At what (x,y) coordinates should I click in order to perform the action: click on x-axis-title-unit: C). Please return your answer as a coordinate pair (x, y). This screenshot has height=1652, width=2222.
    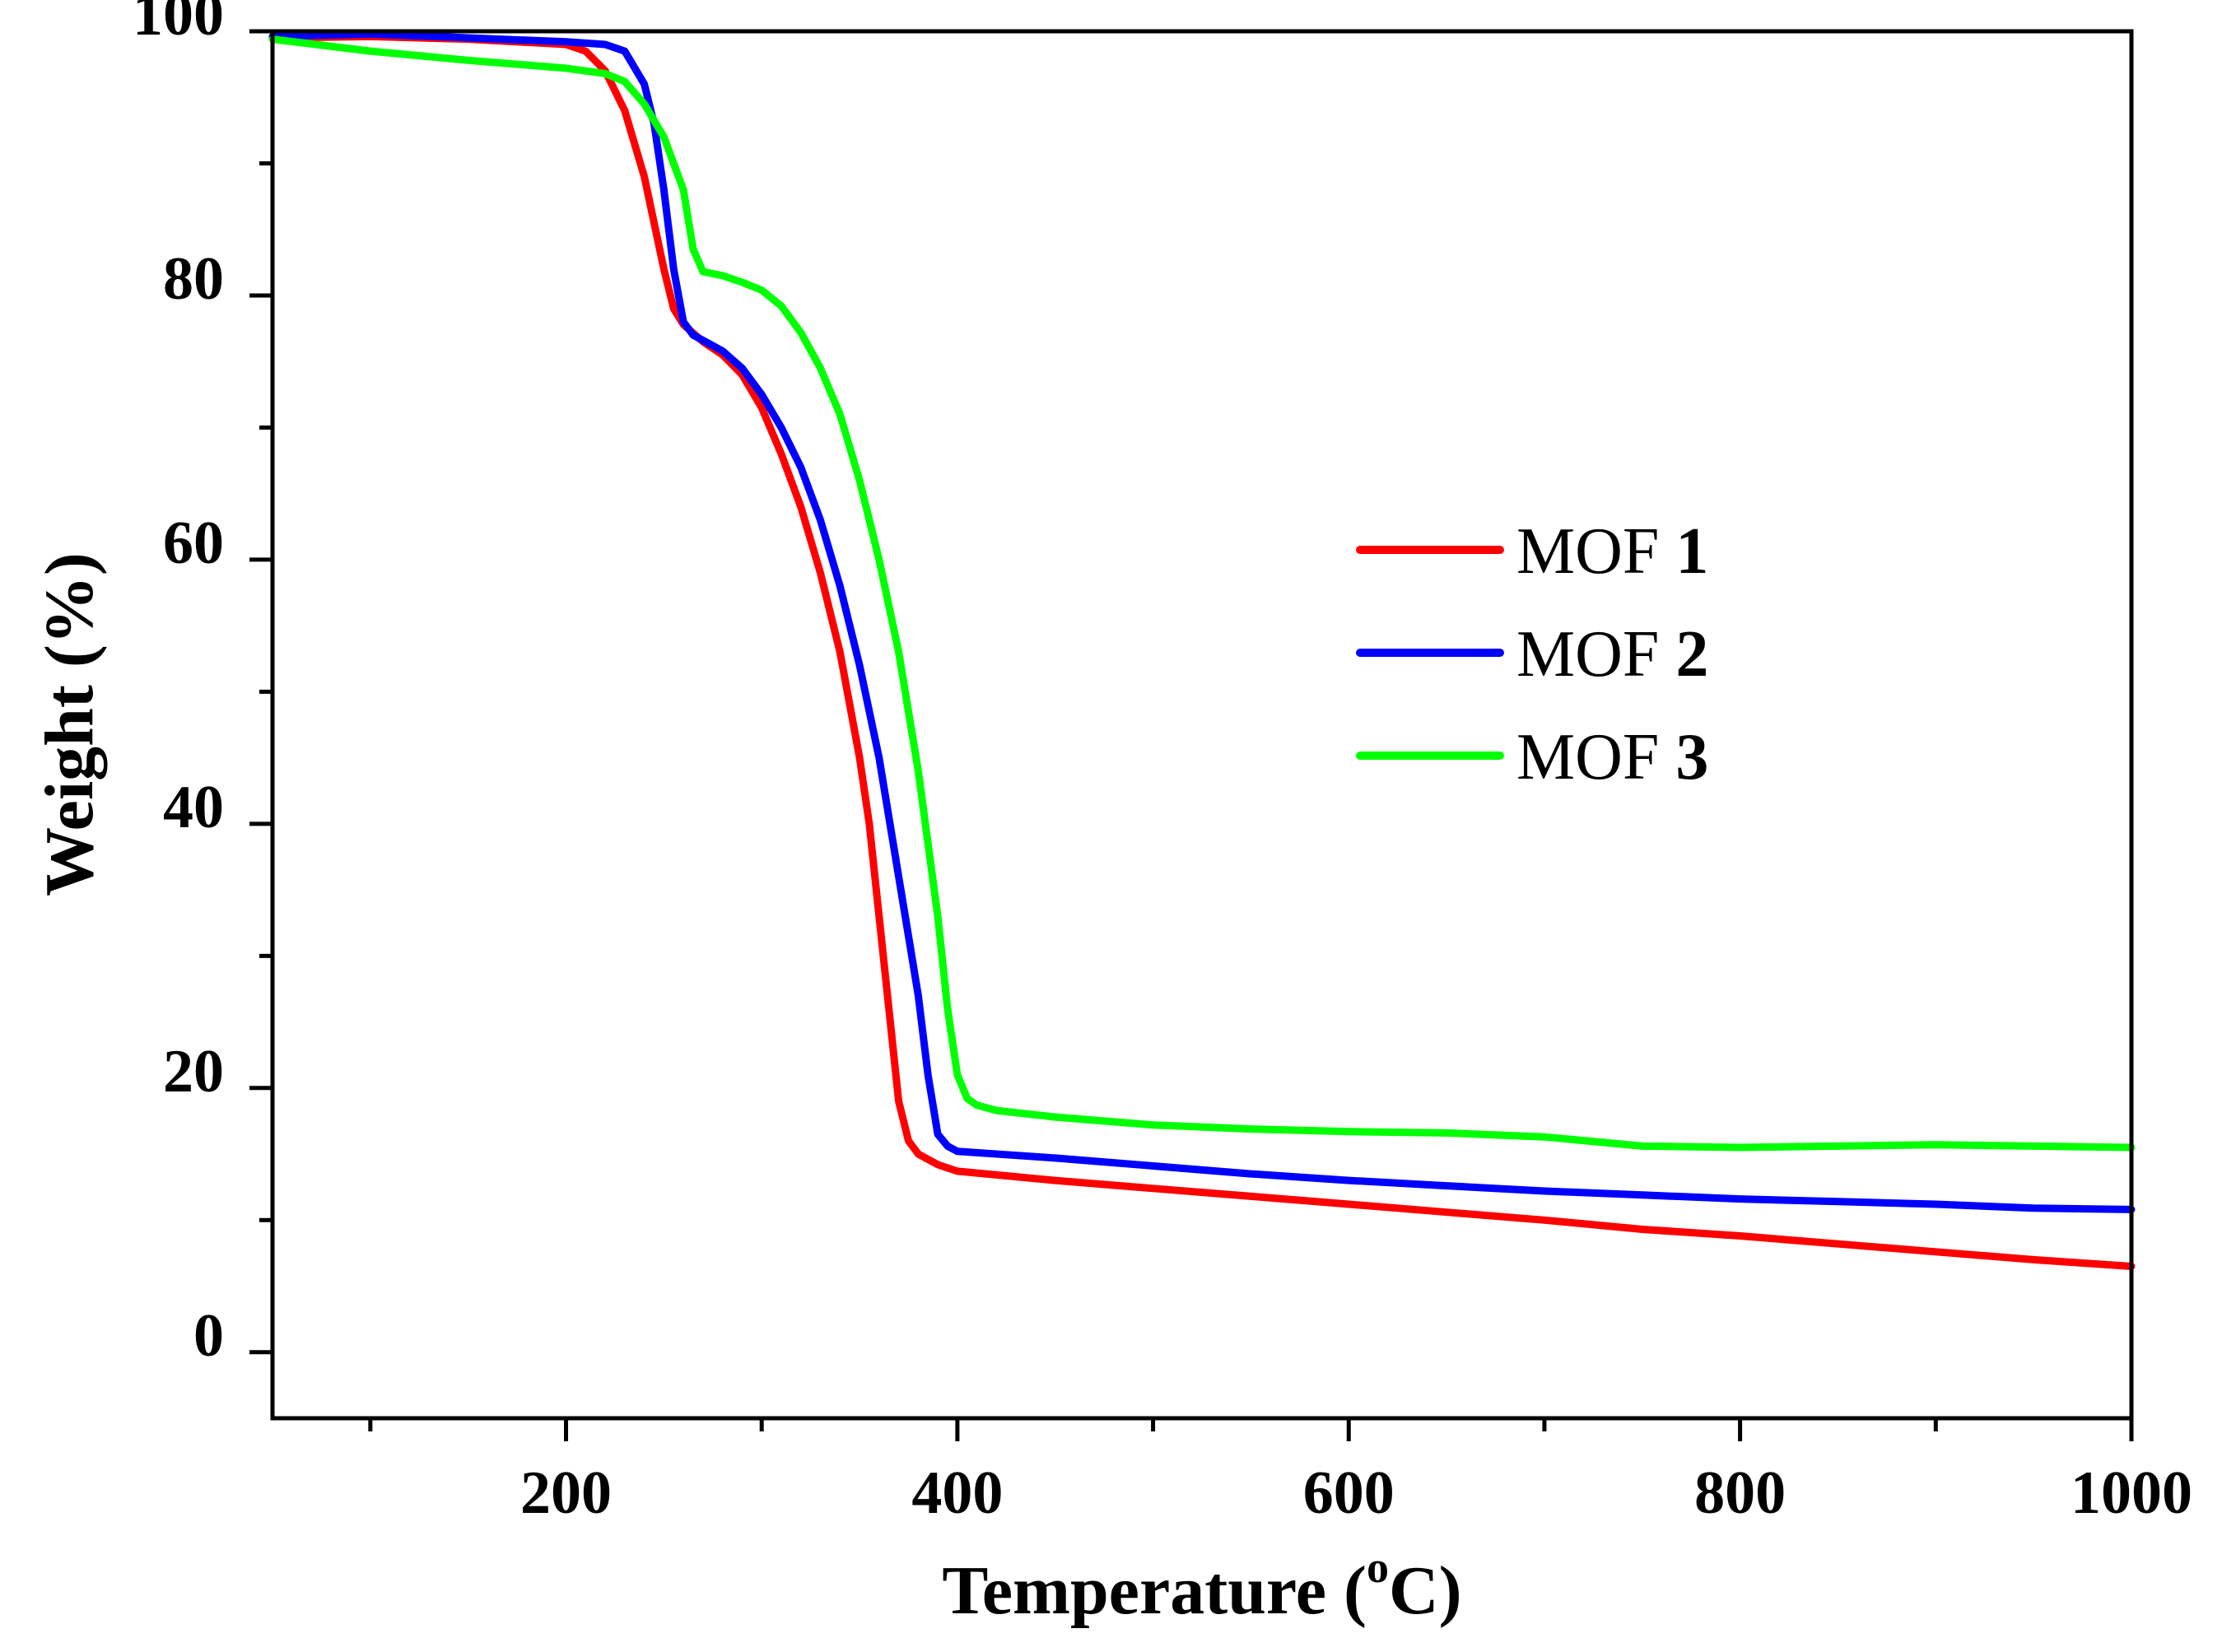
    Looking at the image, I should click on (1425, 1590).